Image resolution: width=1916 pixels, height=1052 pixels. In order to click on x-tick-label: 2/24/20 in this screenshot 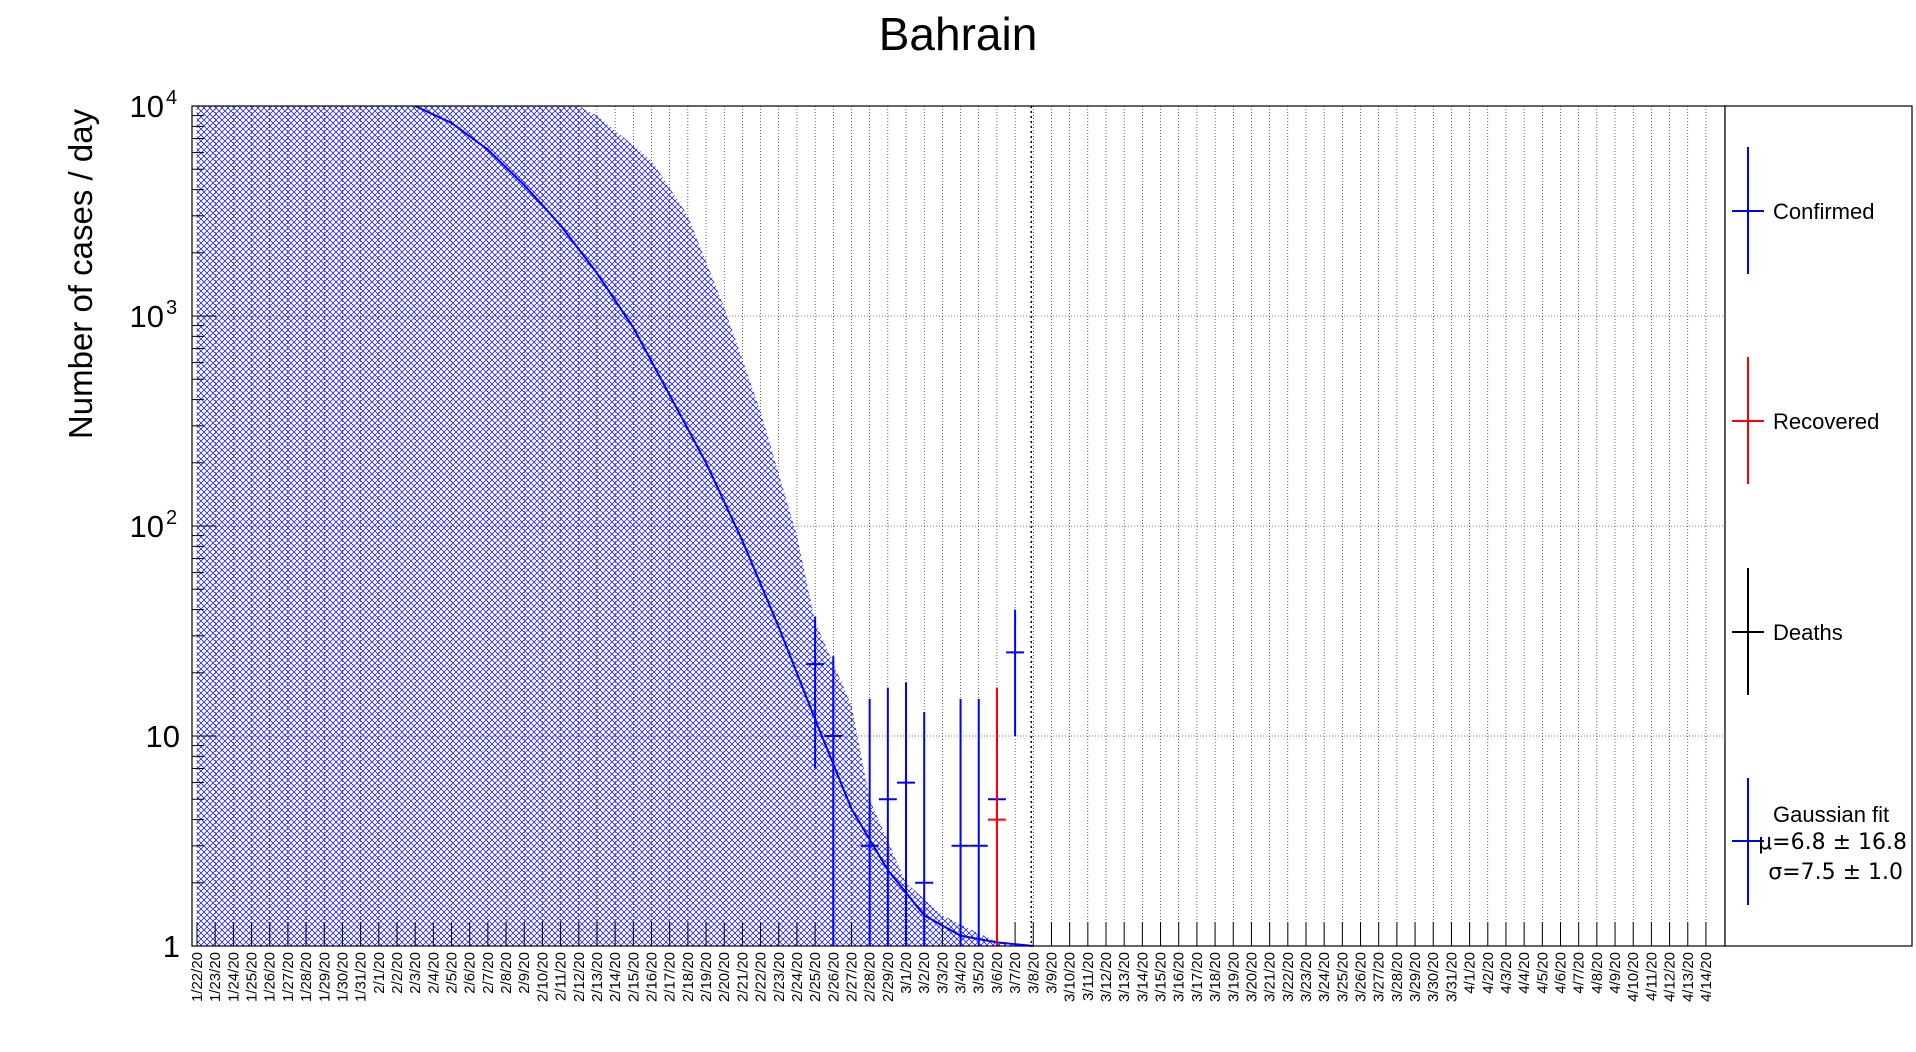, I will do `click(797, 977)`.